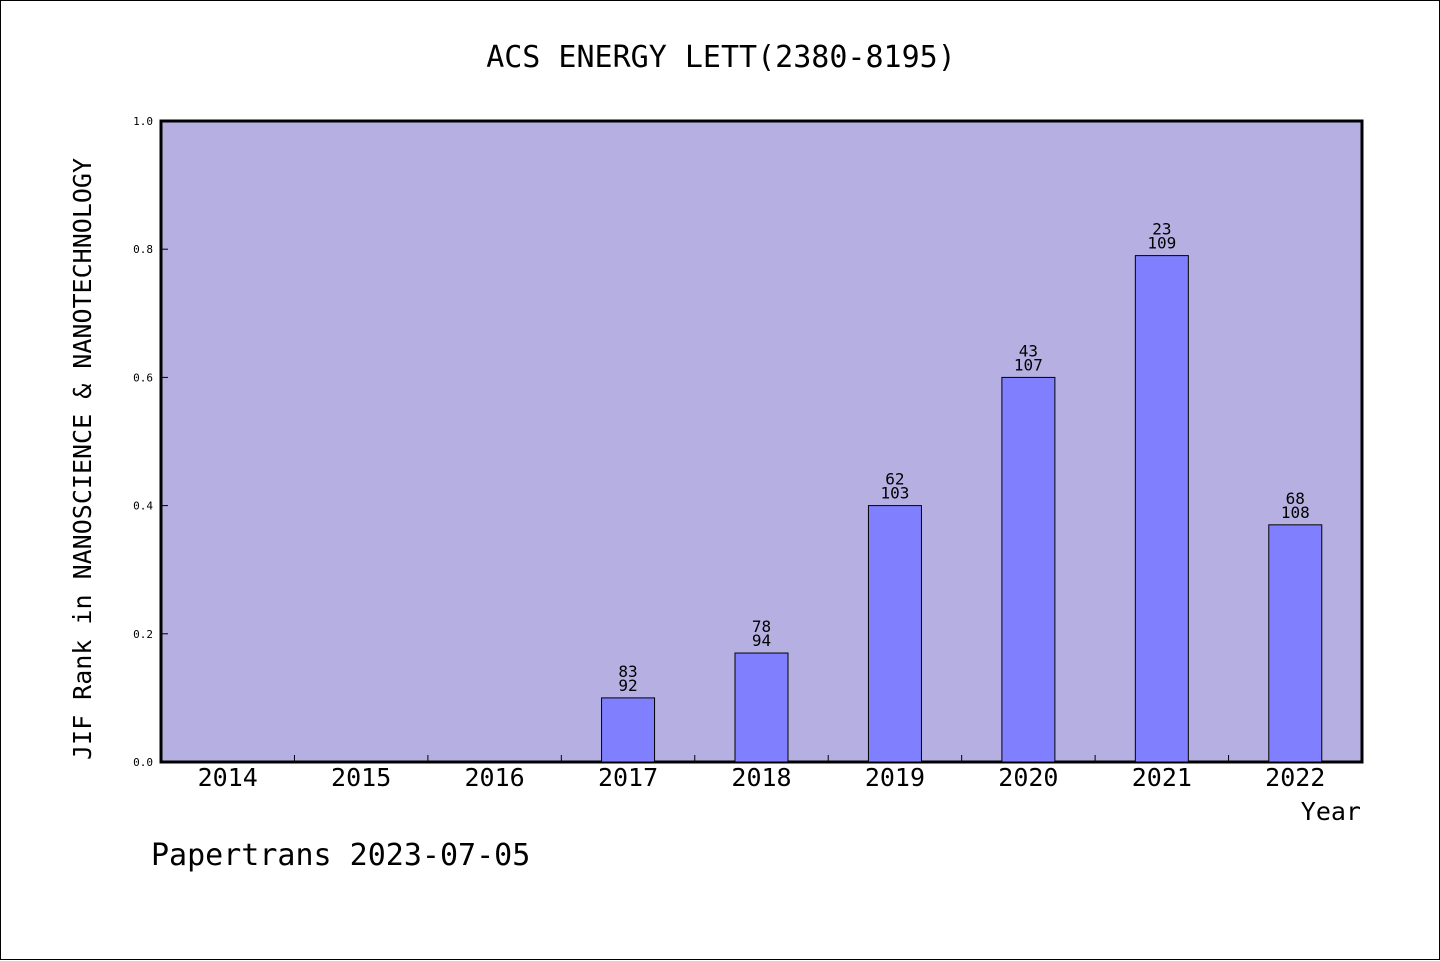  What do you see at coordinates (627, 671) in the screenshot?
I see `bar-label-top: 83` at bounding box center [627, 671].